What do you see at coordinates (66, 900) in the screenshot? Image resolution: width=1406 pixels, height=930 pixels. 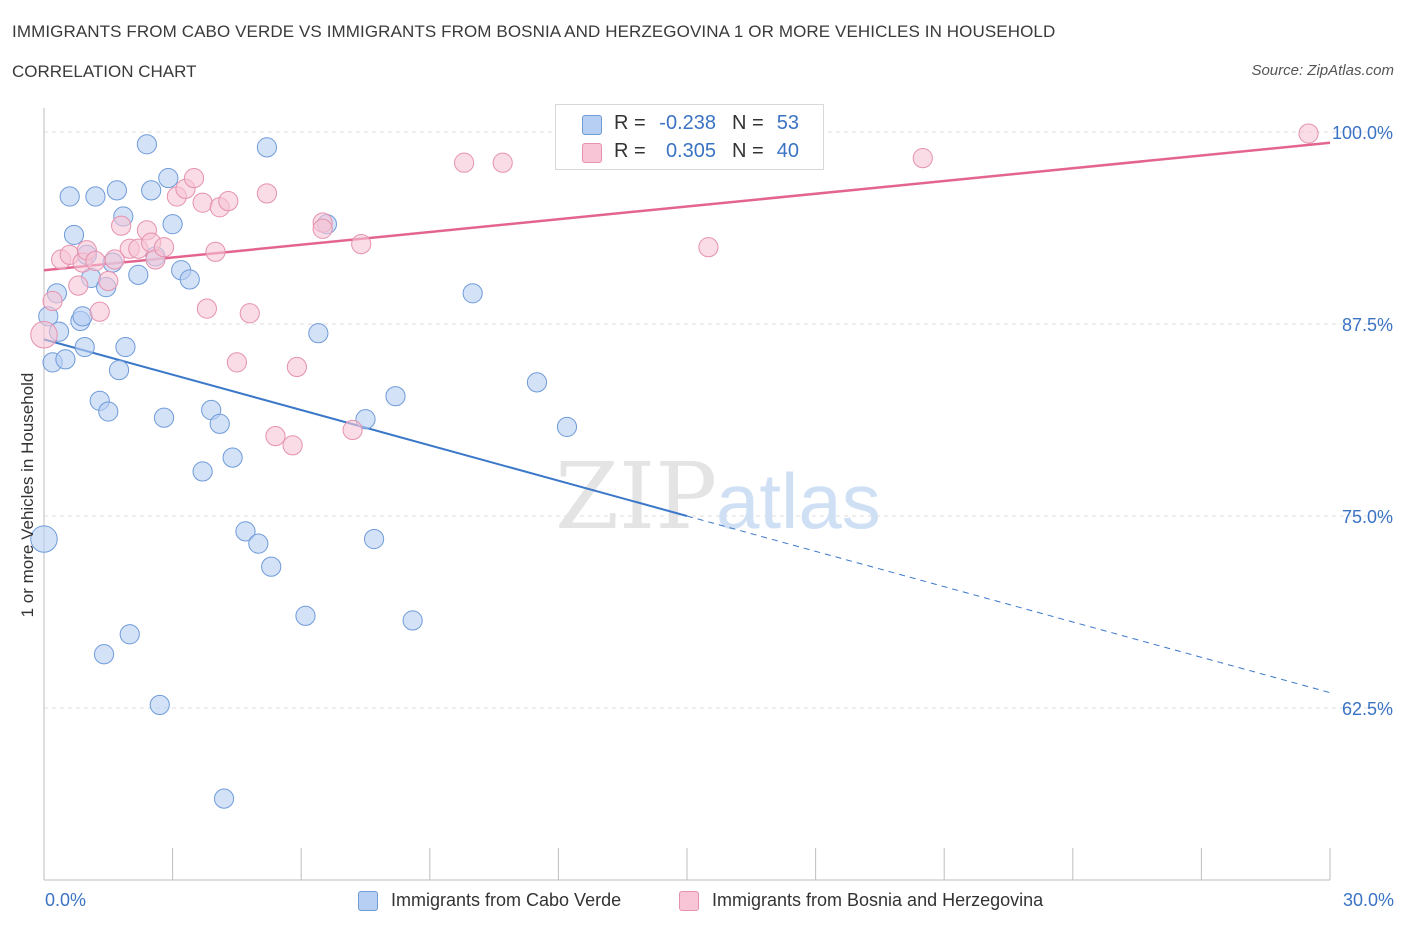 I see `x-tick-label-min: 0.0%` at bounding box center [66, 900].